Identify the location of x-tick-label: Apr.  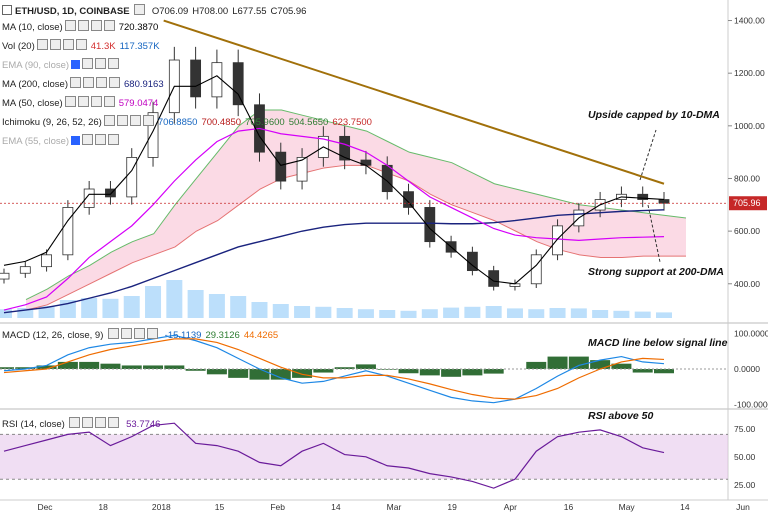
(510, 507).